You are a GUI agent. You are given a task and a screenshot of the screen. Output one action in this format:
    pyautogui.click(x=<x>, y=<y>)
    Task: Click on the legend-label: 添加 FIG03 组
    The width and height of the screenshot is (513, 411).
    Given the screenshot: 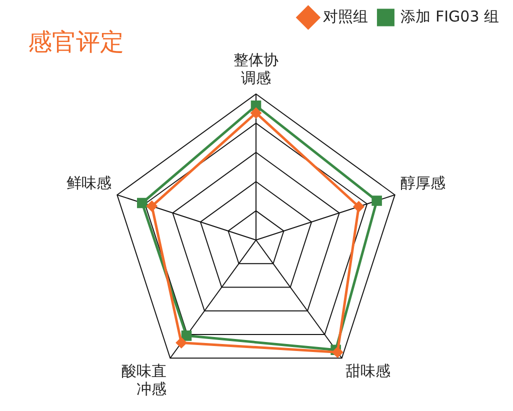 What is the action you would take?
    pyautogui.click(x=450, y=16)
    